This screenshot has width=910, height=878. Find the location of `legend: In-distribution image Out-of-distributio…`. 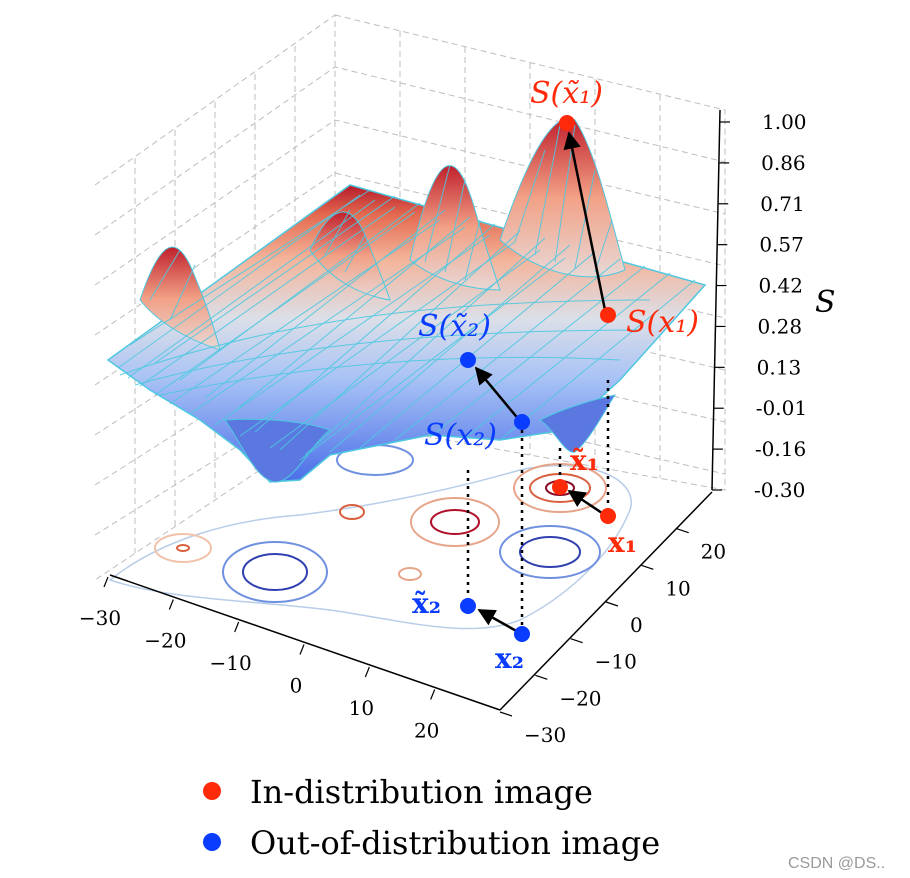

legend: In-distribution image Out-of-distributio… is located at coordinates (431, 817).